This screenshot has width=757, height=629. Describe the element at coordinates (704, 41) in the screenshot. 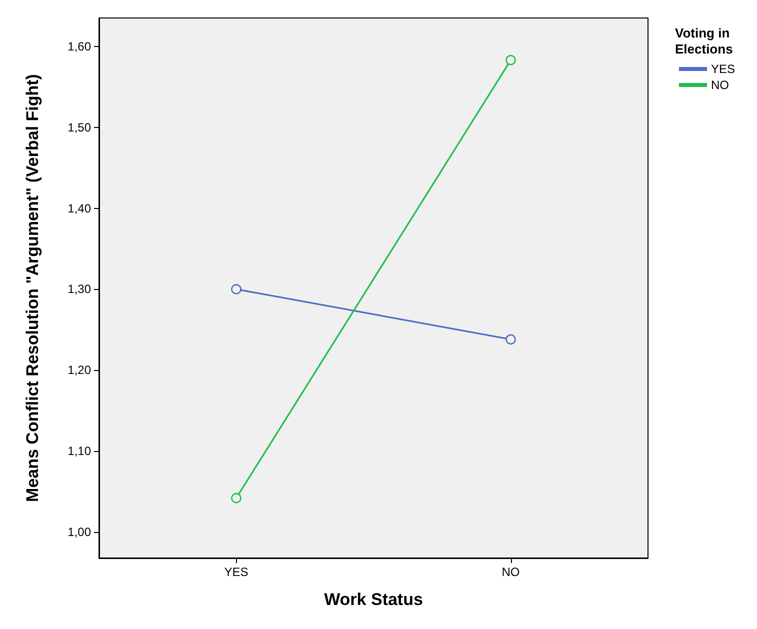

I see `legend-title: Voting in Elections` at that location.